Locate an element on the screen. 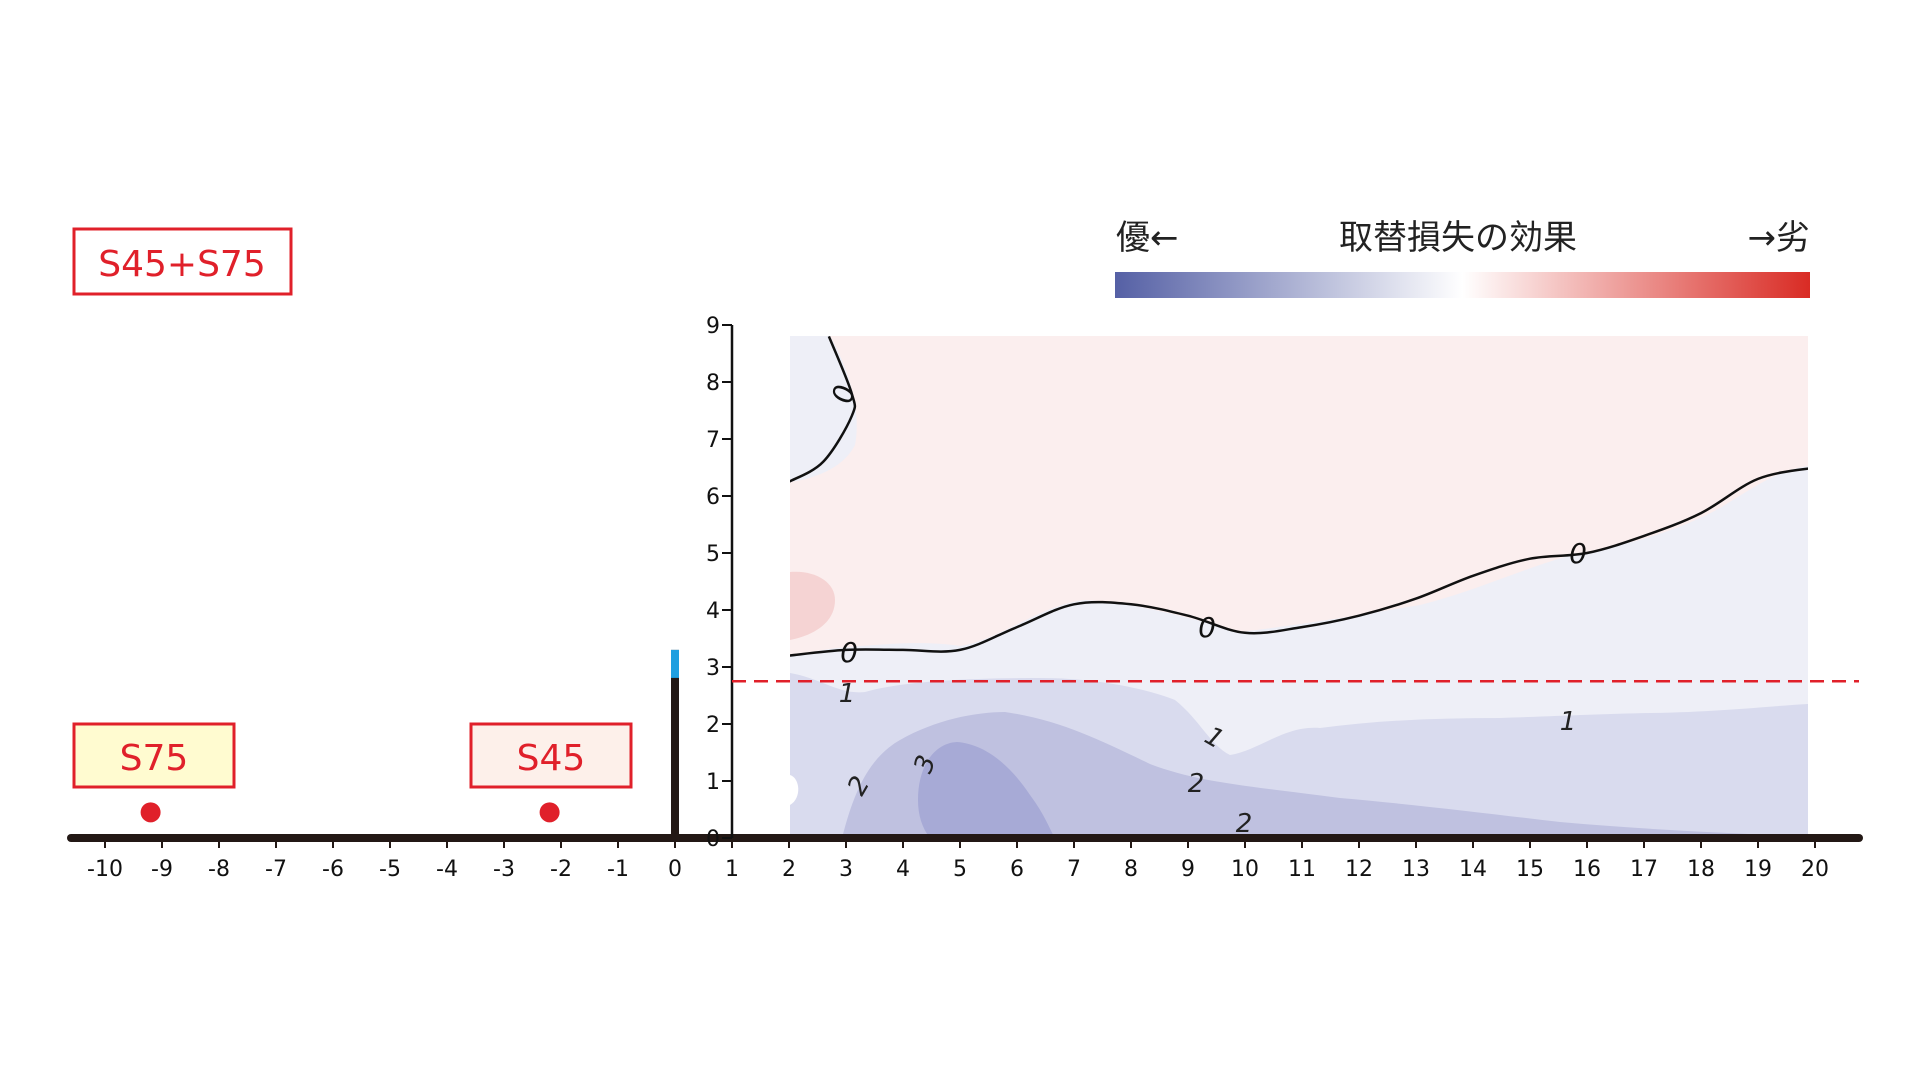 The image size is (1920, 1084). x-tick-label: 17 is located at coordinates (1644, 869).